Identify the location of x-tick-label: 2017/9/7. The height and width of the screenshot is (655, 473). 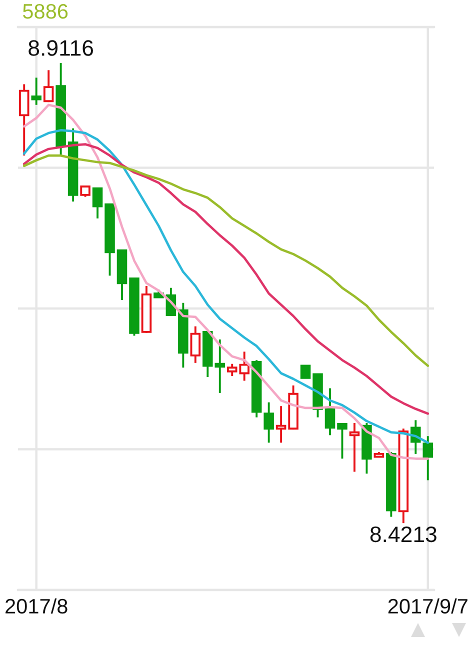
(428, 606).